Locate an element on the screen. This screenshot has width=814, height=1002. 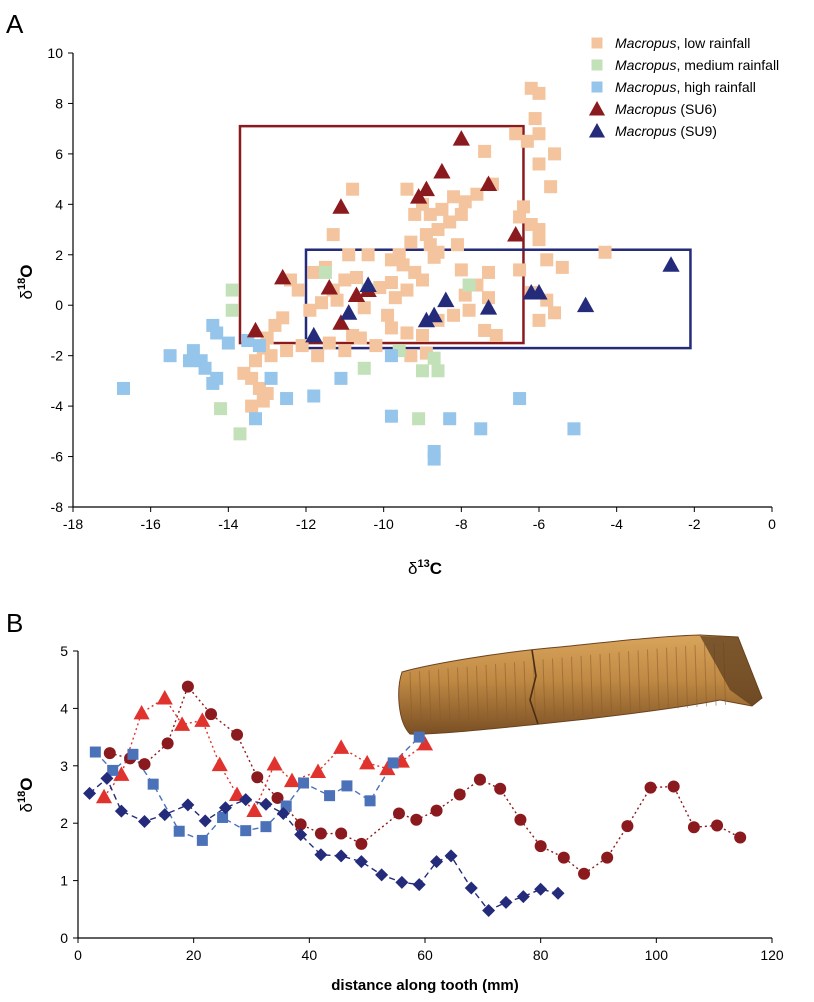
tooth-crack is located at coordinates (534, 687).